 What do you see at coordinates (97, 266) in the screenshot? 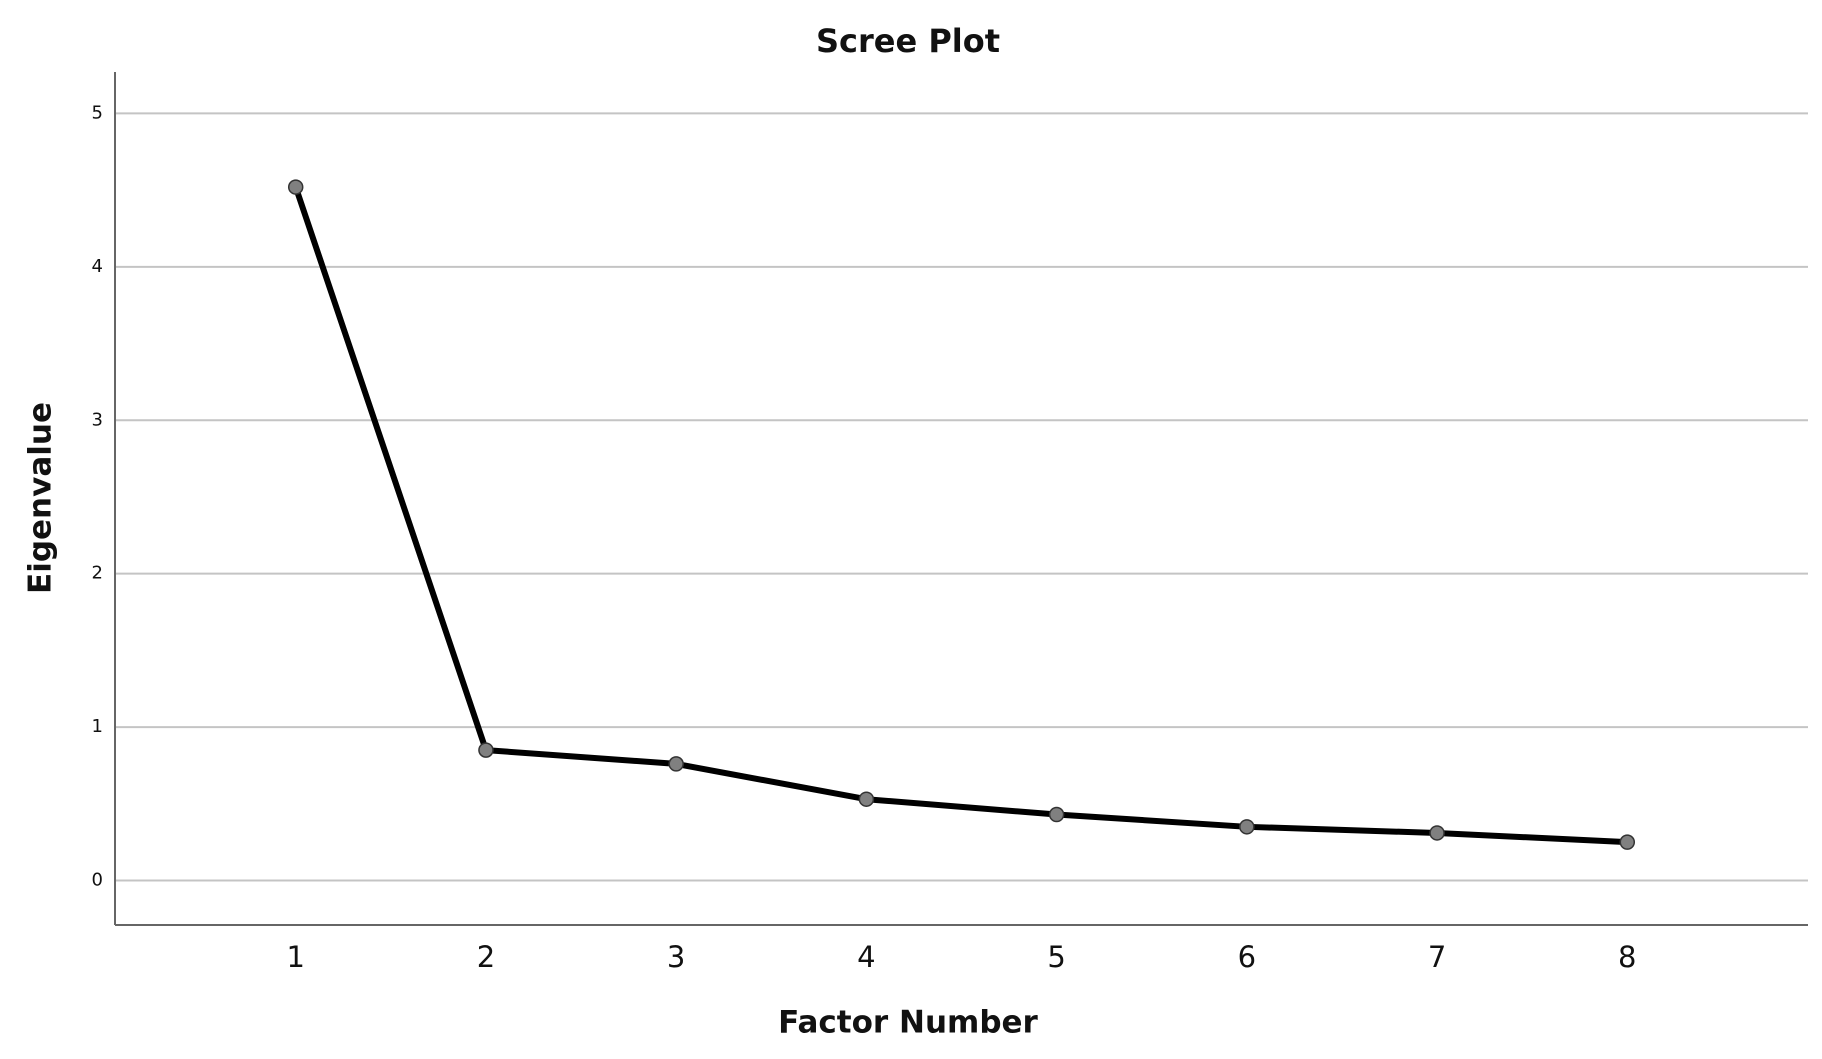
I see `y-tick-label: 4` at bounding box center [97, 266].